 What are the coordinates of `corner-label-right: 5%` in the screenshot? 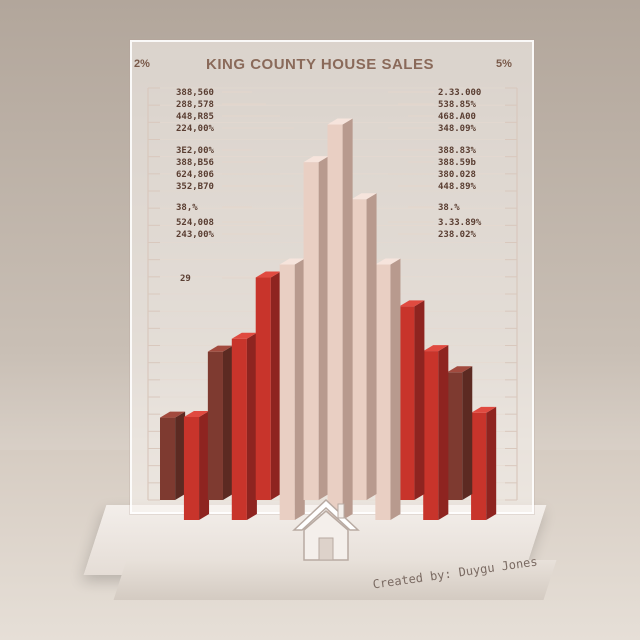 It's located at (504, 64).